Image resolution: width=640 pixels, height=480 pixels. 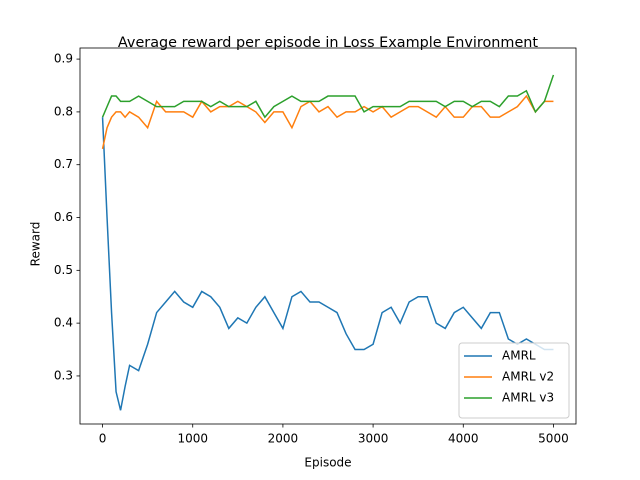 I want to click on x-tick-label: 3000, so click(x=373, y=439).